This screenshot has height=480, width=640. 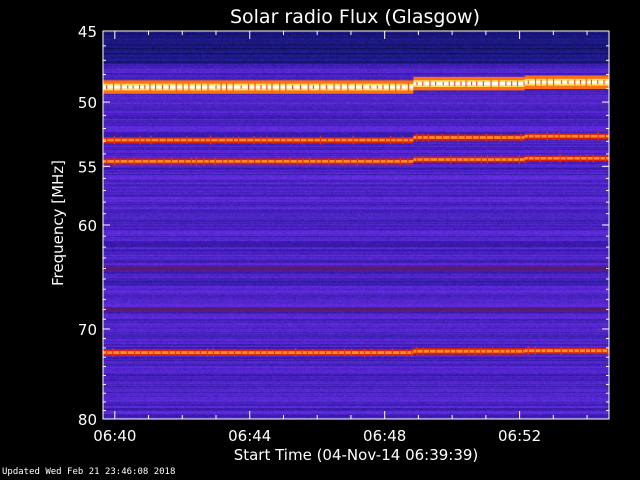 What do you see at coordinates (519, 436) in the screenshot?
I see `x-tick-label: 06:52` at bounding box center [519, 436].